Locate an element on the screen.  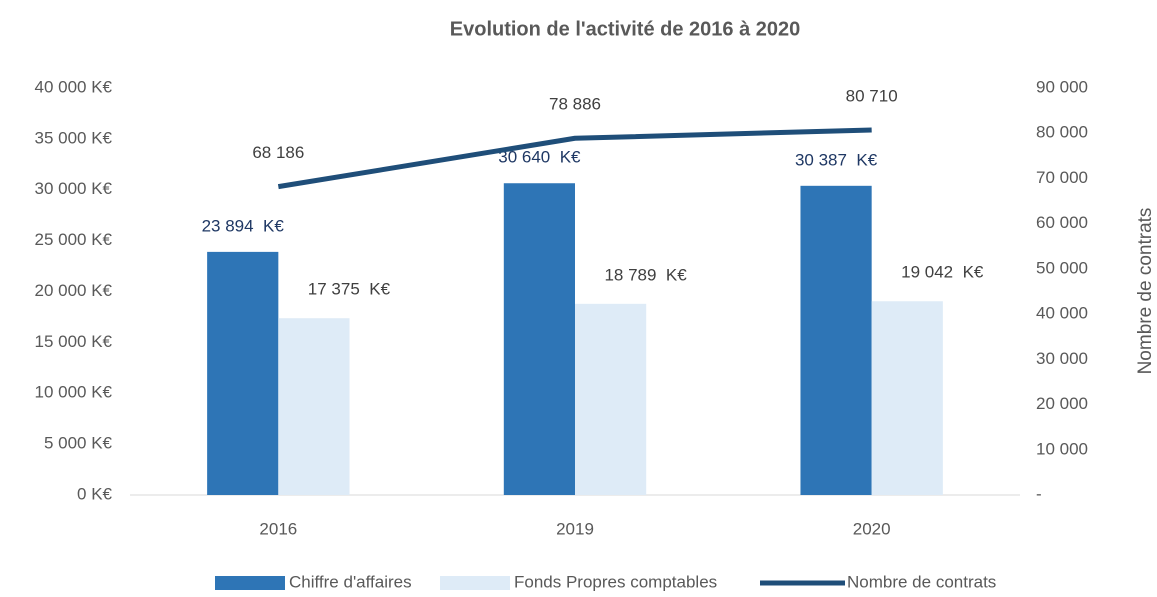
y2-tick-label: 60 000 is located at coordinates (1062, 222).